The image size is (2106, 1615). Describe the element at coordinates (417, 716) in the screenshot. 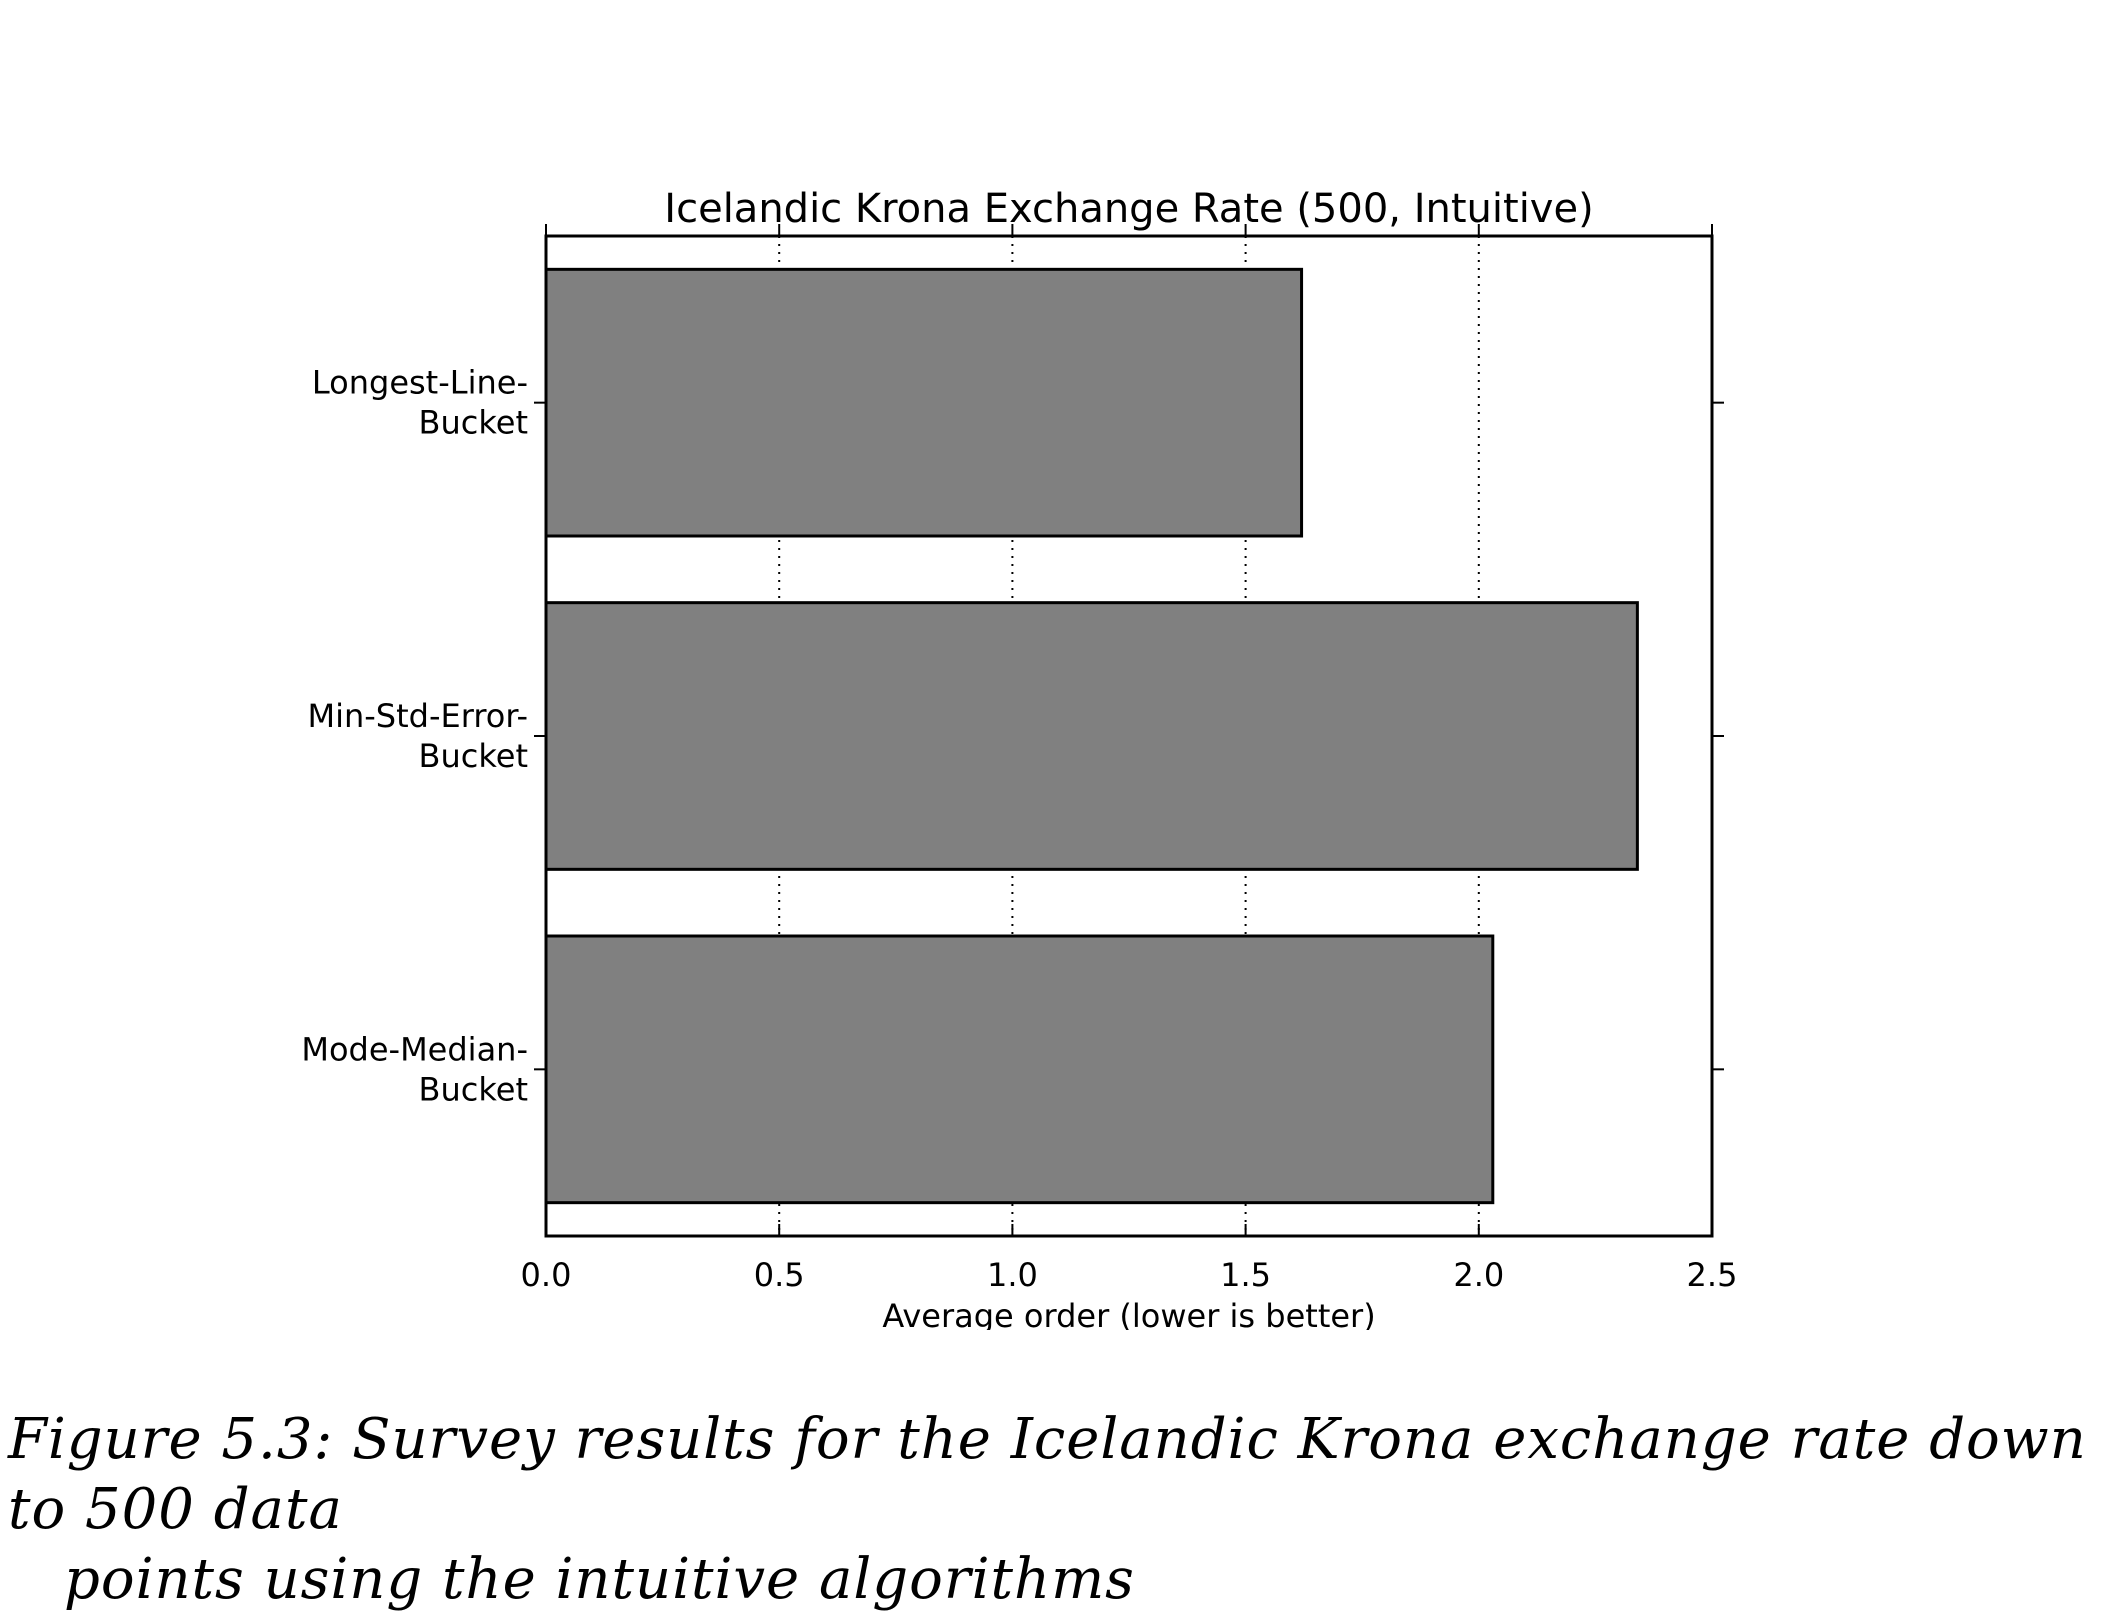

I see `category-label: Min-Std-Error-` at that location.